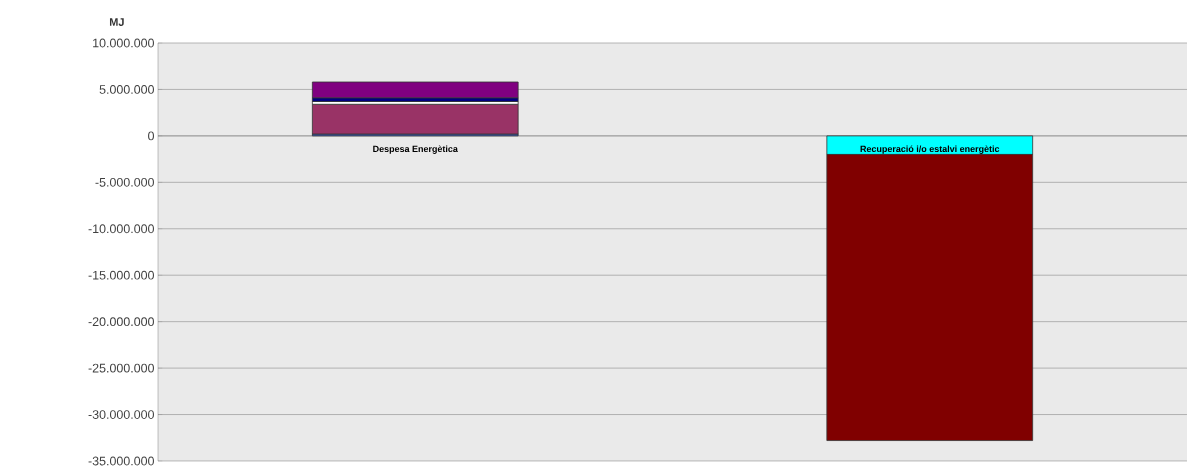 Image resolution: width=1187 pixels, height=469 pixels. I want to click on y-tick-label: 10.000.000, so click(123, 43).